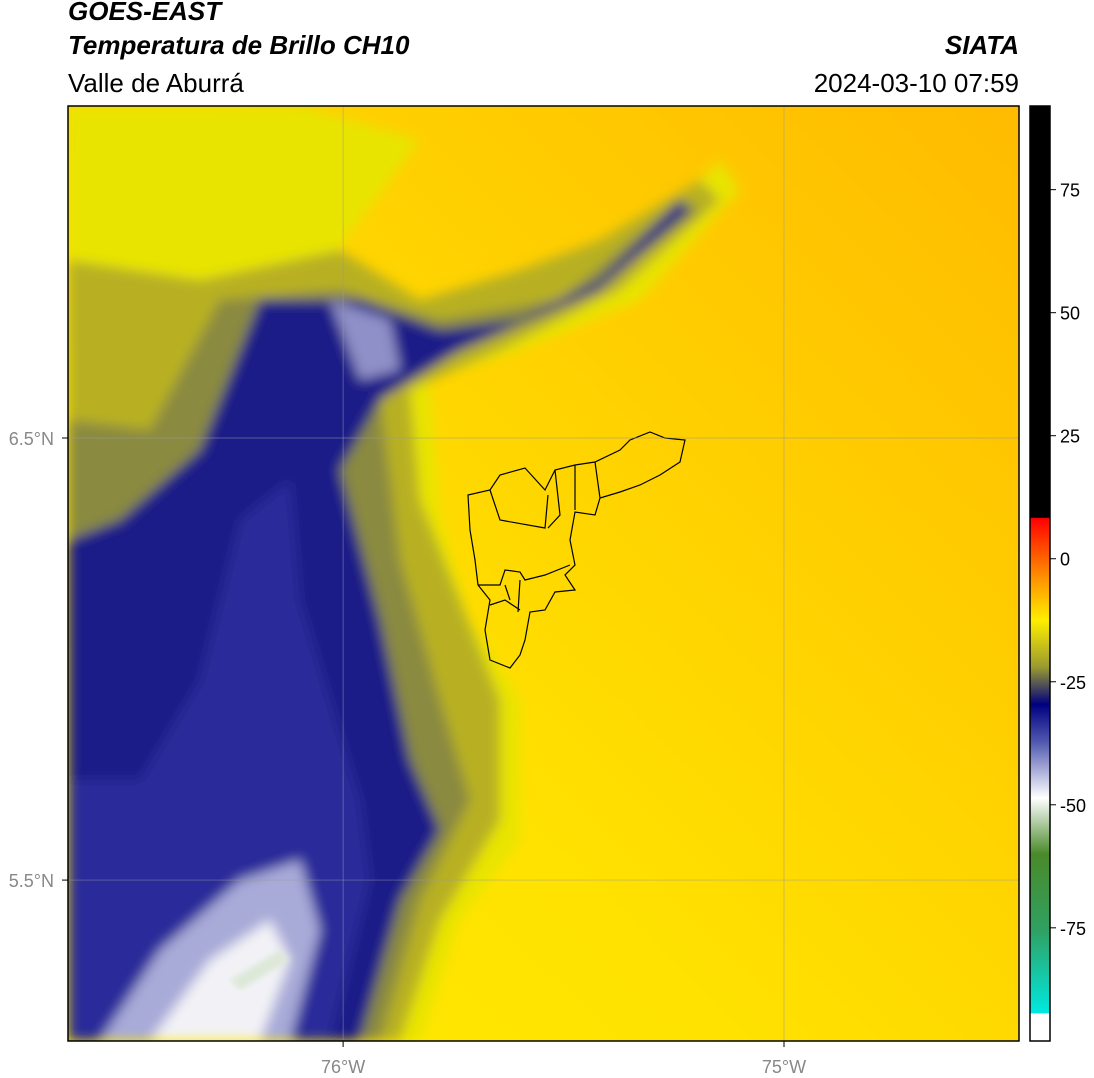 The image size is (1094, 1078). I want to click on y-tick-label: 6.5°N, so click(31, 439).